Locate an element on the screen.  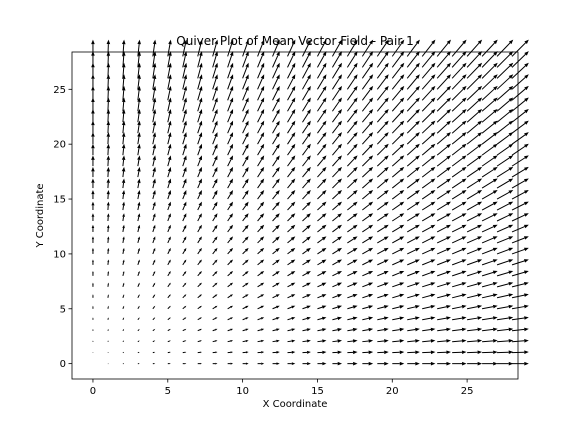
y-tick-label: 20 is located at coordinates (59, 145).